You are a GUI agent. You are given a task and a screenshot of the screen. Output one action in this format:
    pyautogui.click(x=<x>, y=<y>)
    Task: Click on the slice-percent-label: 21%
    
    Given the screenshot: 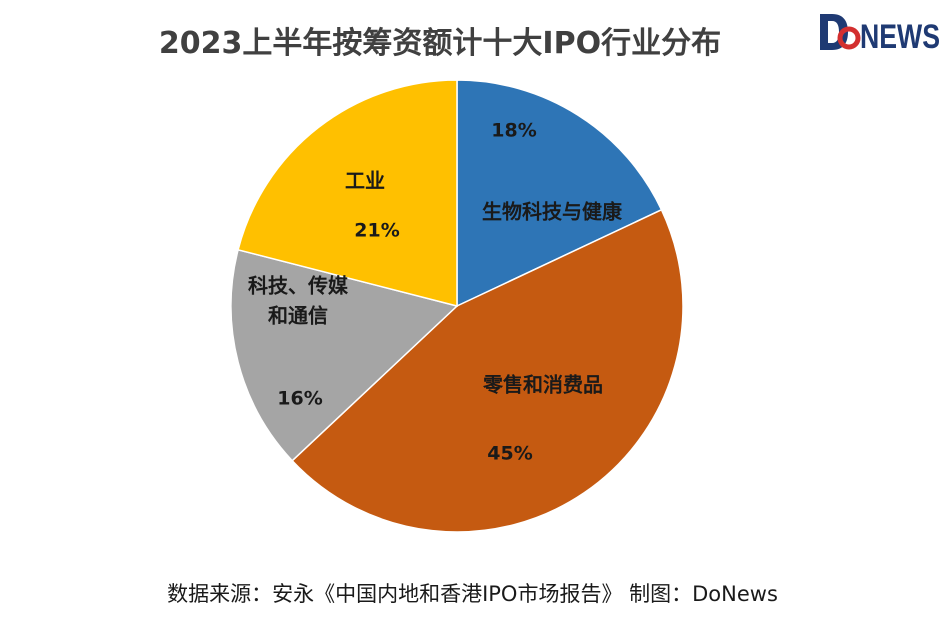 What is the action you would take?
    pyautogui.click(x=376, y=231)
    